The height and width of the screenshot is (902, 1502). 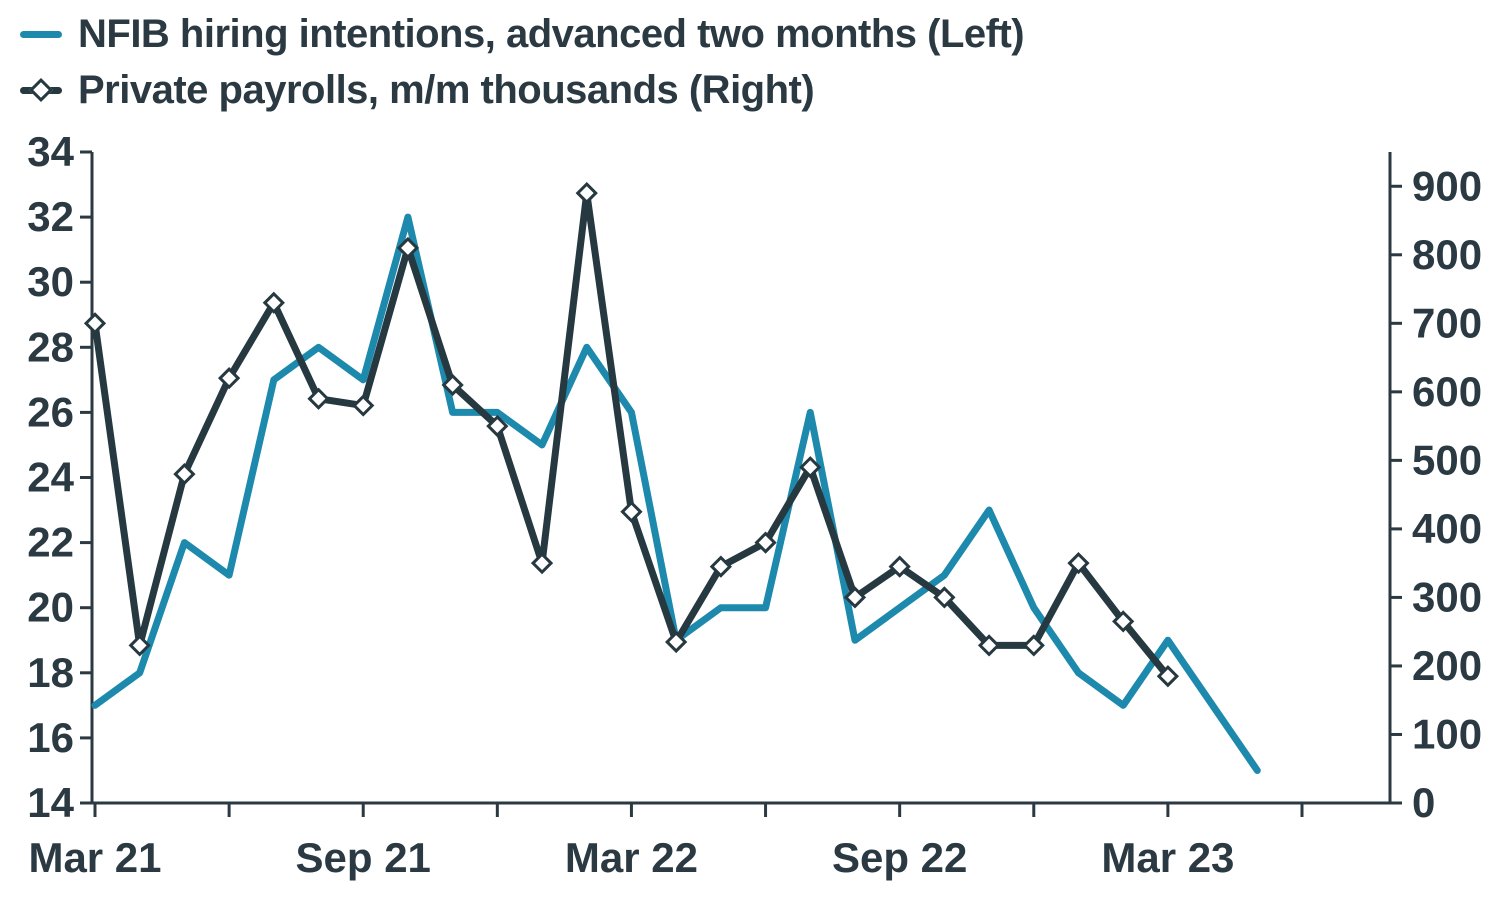 What do you see at coordinates (631, 857) in the screenshot?
I see `x-axis-tick-label: Mar 22` at bounding box center [631, 857].